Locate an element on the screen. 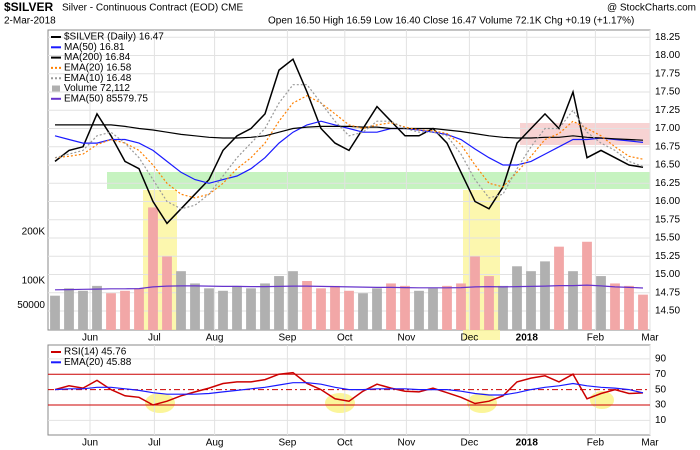  legend-label: EMA(20) 16.58 is located at coordinates (98, 68).